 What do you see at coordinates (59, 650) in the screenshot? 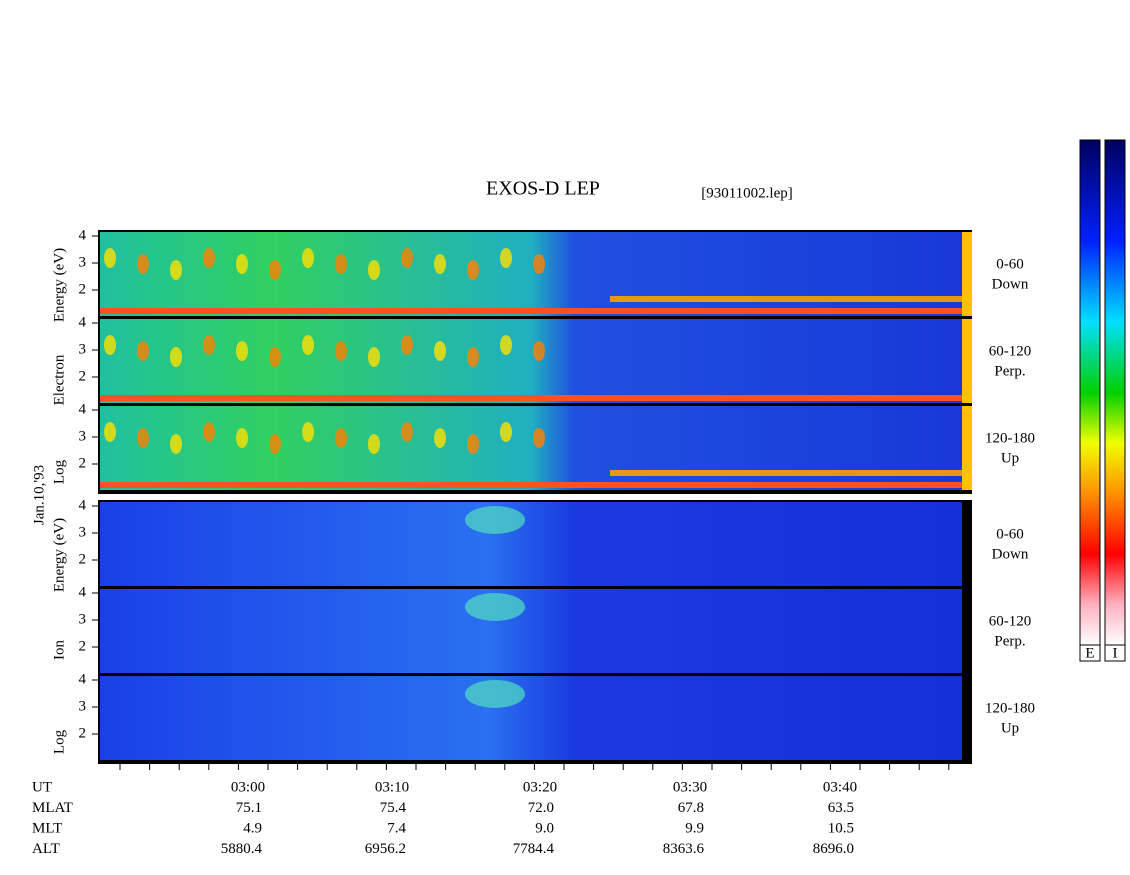
I see `axis-label: Ion` at bounding box center [59, 650].